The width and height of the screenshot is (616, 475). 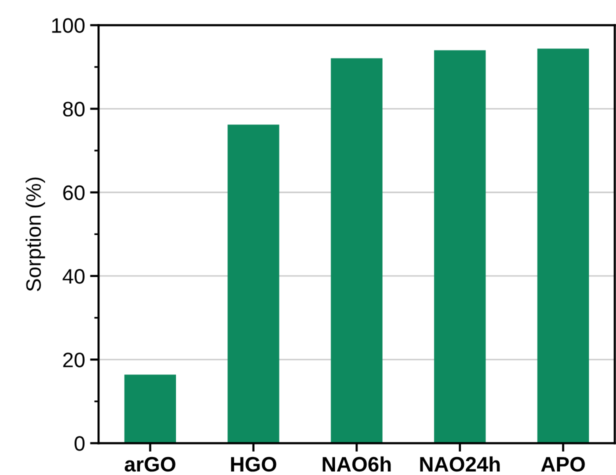 What do you see at coordinates (460, 464) in the screenshot?
I see `x-tick-label: NAO24h` at bounding box center [460, 464].